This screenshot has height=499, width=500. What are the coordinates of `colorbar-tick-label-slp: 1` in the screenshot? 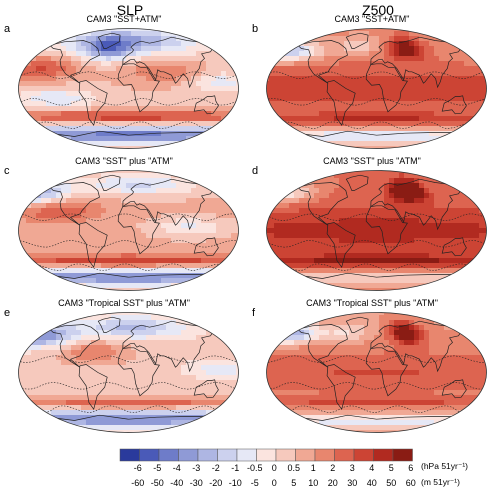 It's located at (313, 468).